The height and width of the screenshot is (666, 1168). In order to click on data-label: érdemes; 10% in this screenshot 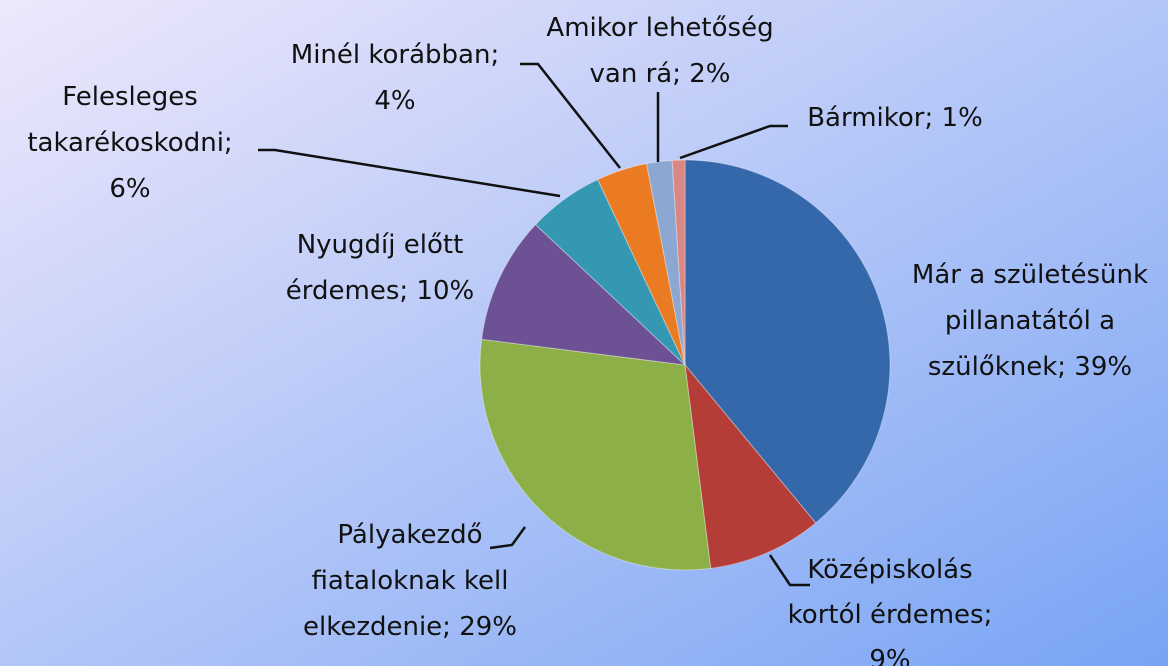, I will do `click(380, 291)`.